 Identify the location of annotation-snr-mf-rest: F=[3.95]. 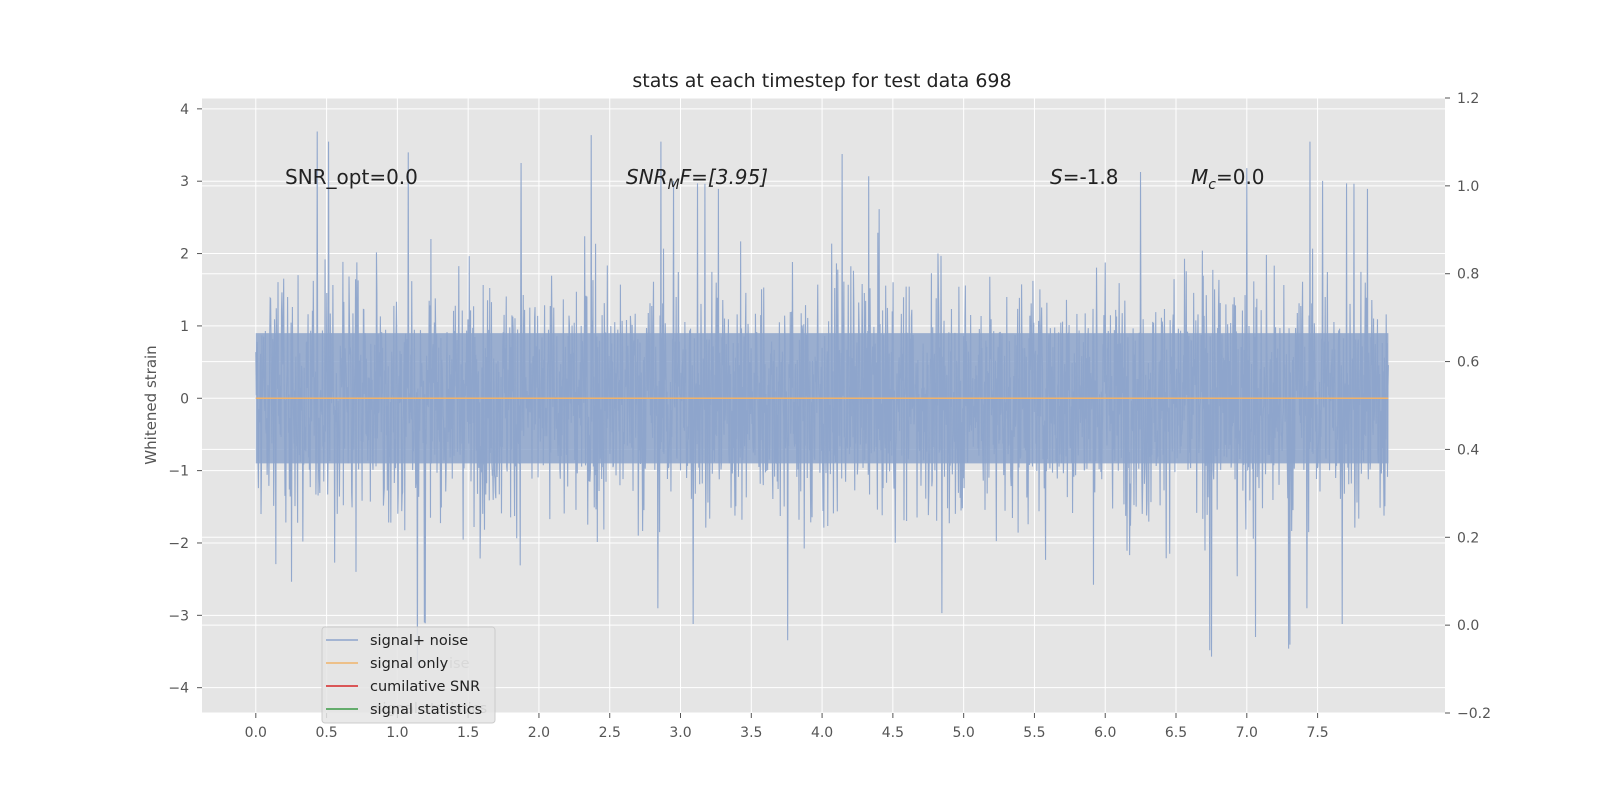
(724, 177).